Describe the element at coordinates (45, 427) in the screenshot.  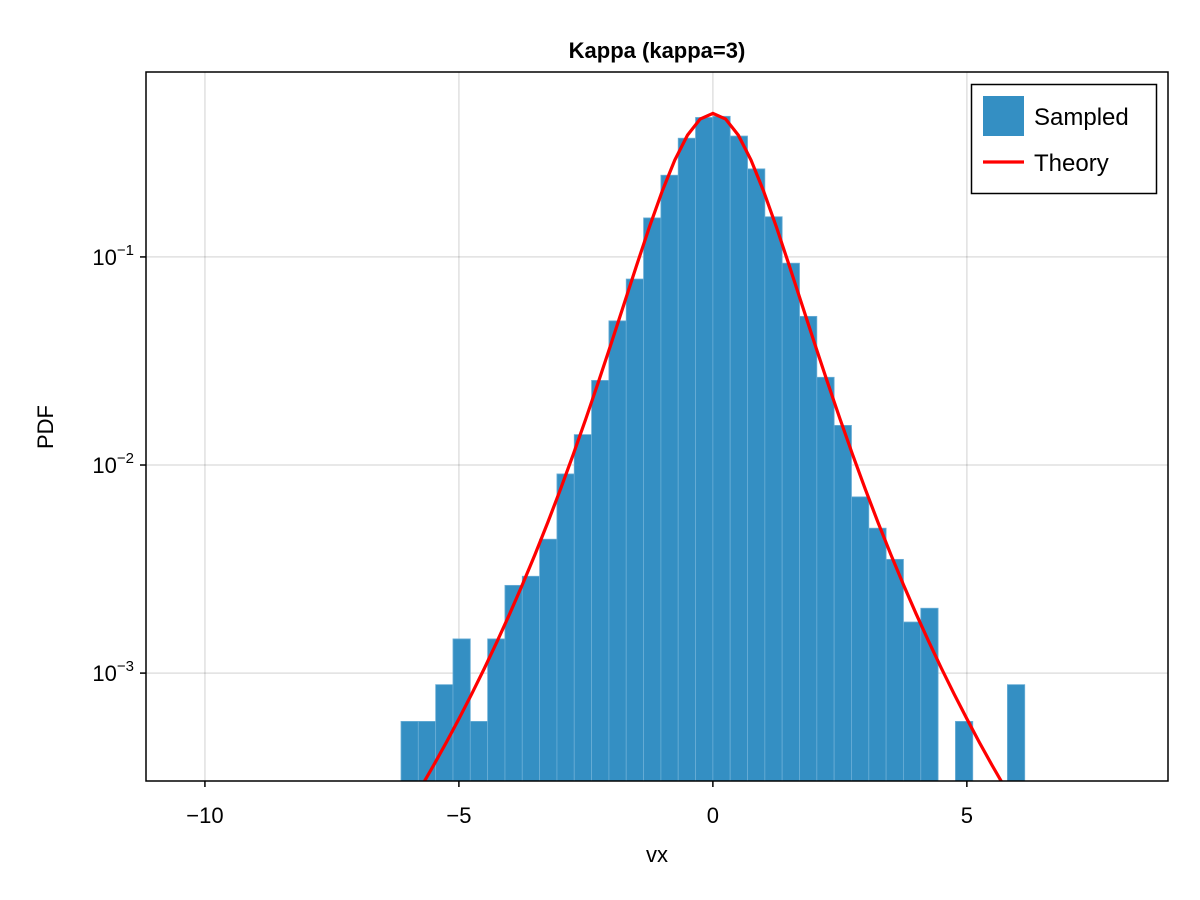
I see `y-axis-label: PDF` at that location.